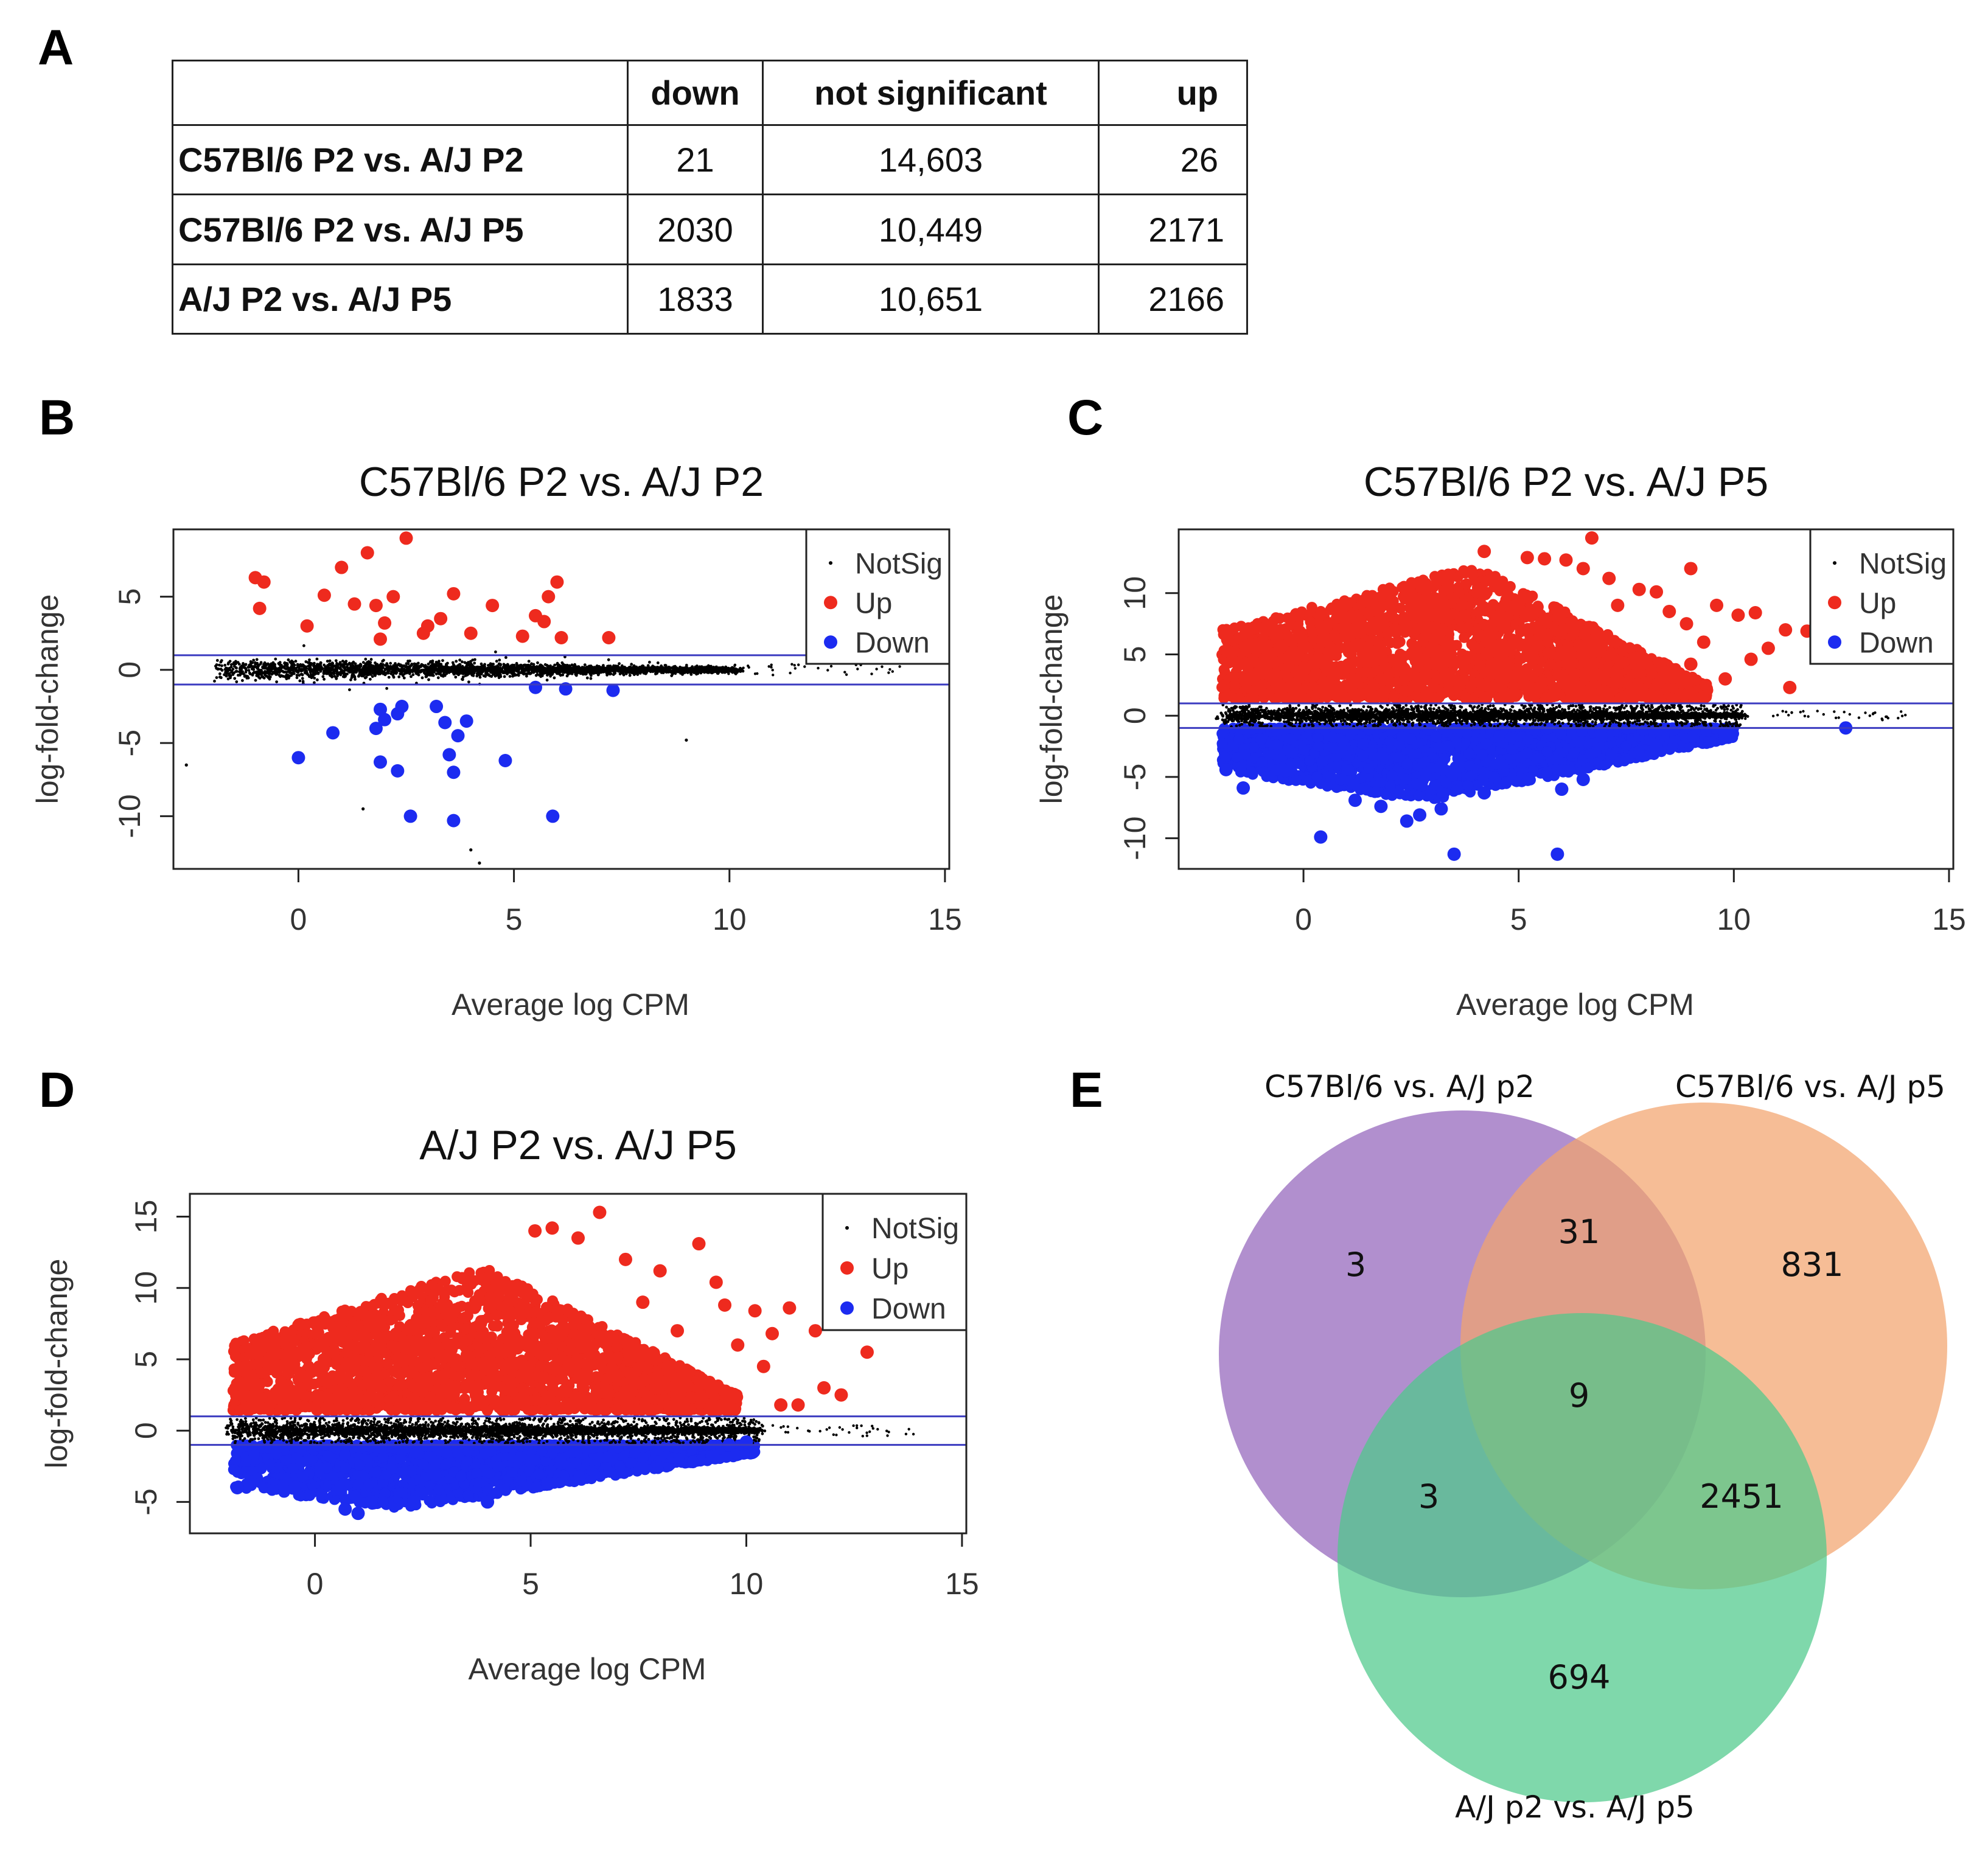  I want to click on legend-notsig-marker, so click(830, 563).